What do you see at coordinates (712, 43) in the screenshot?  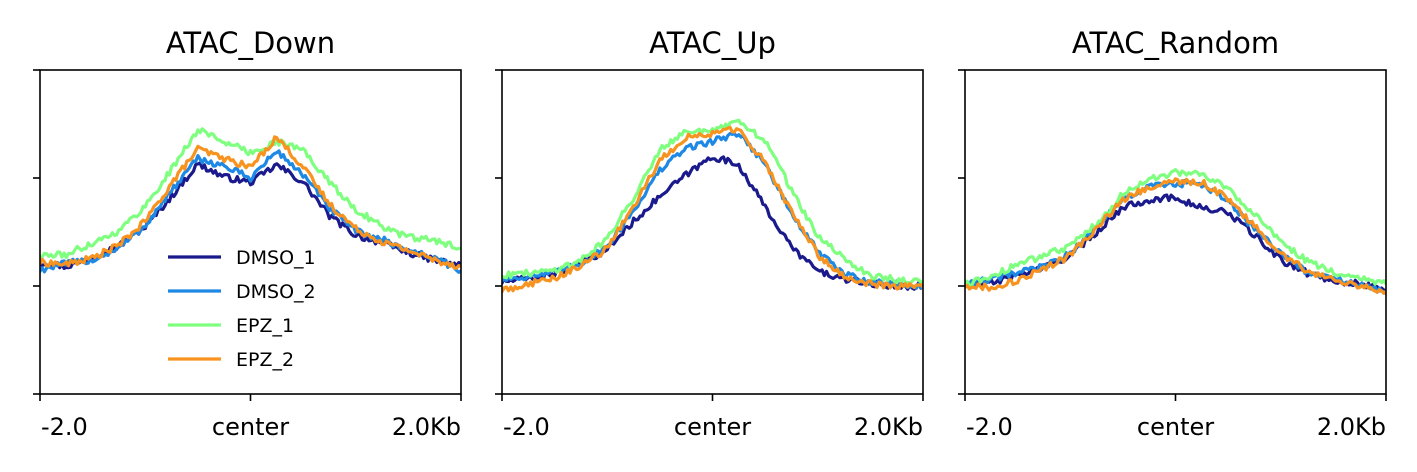 I see `panel-title: ATAC_Up` at bounding box center [712, 43].